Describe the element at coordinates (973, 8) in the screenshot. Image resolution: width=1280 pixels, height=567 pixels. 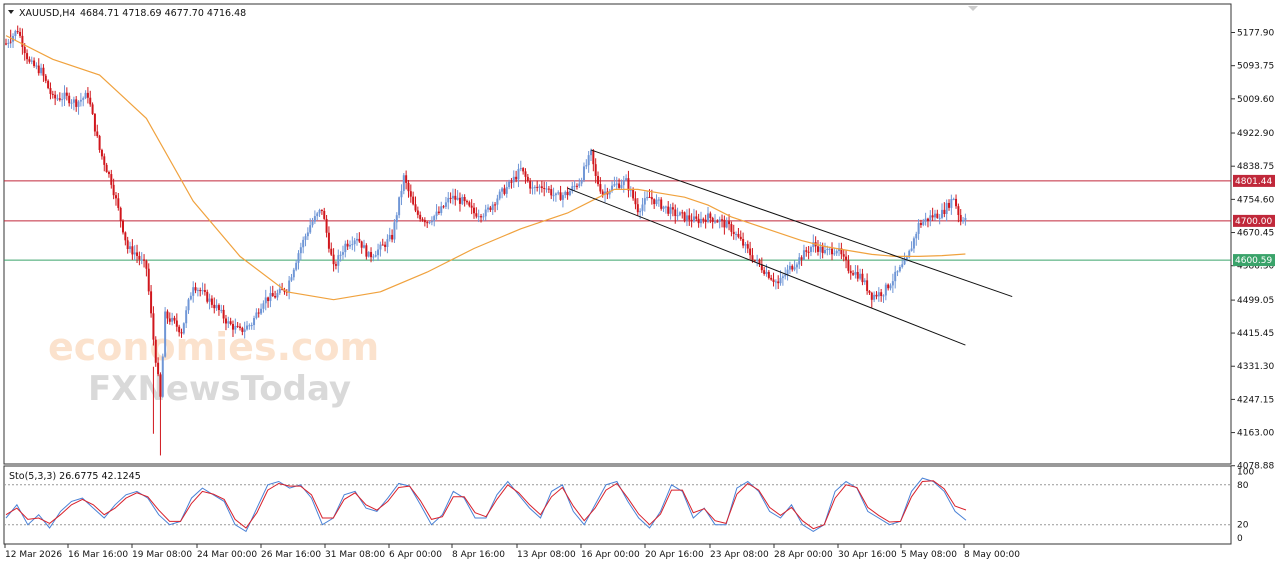
I see `scroll-arrow-icon` at that location.